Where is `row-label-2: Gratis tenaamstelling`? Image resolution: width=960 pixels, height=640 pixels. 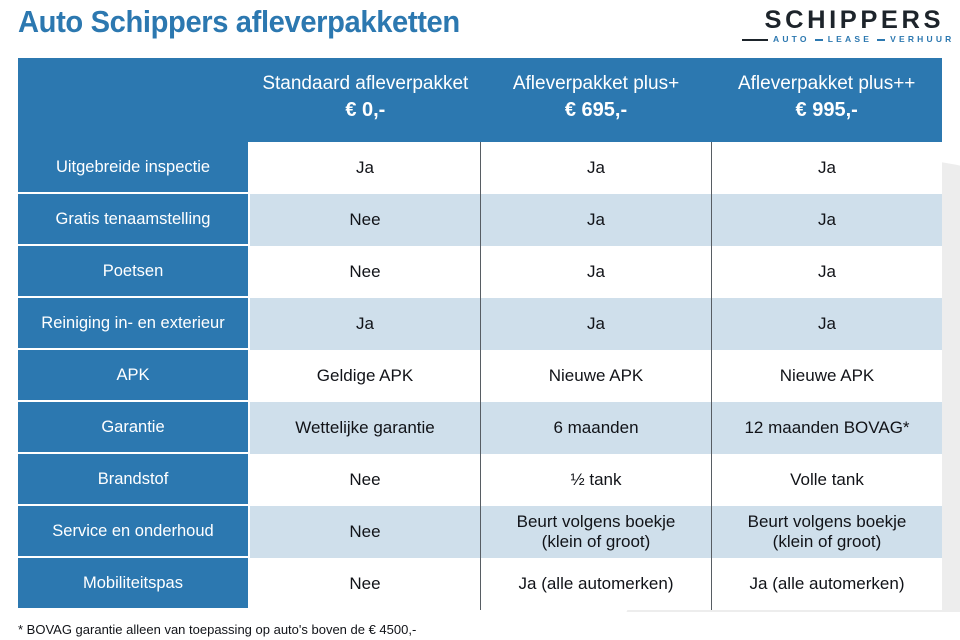 row-label-2: Gratis tenaamstelling is located at coordinates (133, 220).